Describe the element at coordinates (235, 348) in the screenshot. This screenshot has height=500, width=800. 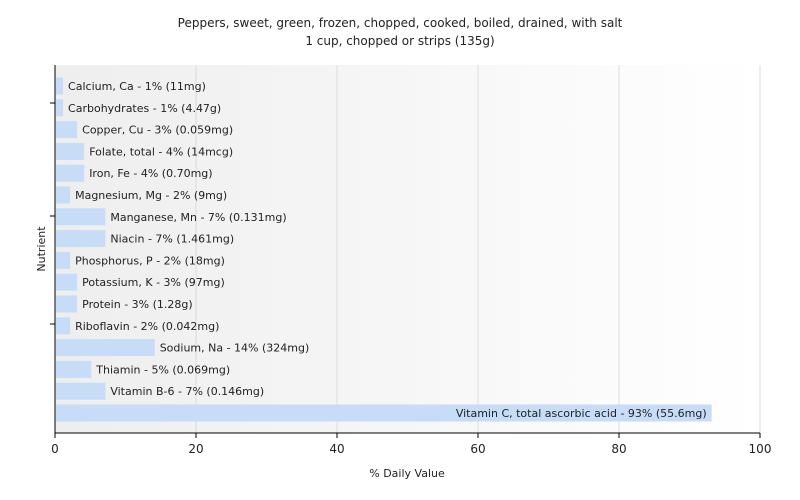
I see `bar-label: Sodium, Na - 14% (324mg)` at that location.